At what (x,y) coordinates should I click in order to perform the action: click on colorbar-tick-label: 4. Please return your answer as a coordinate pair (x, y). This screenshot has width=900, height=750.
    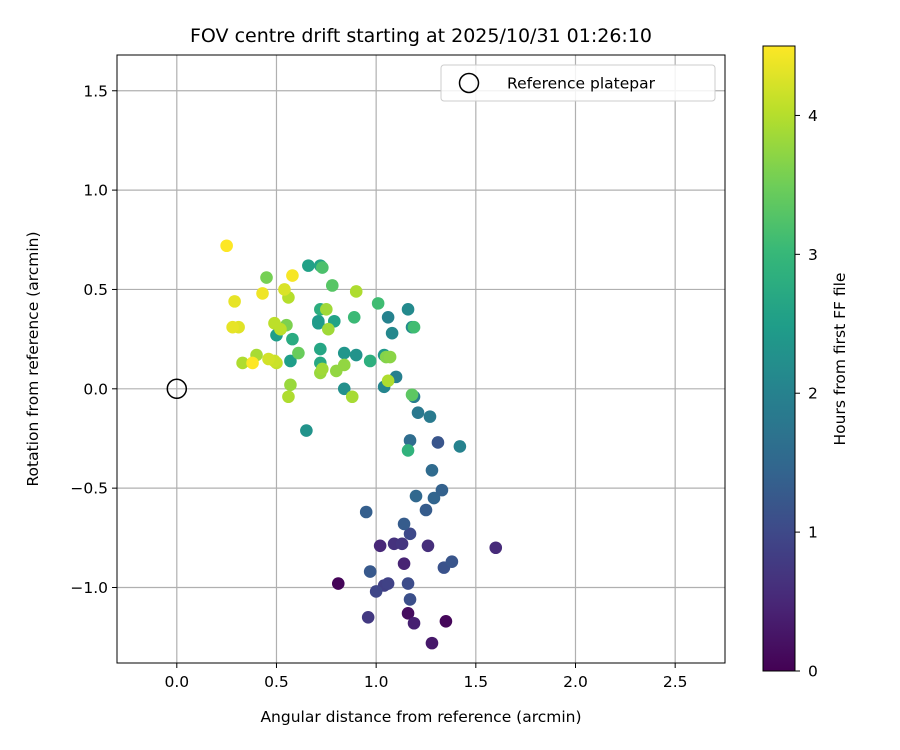
    Looking at the image, I should click on (813, 116).